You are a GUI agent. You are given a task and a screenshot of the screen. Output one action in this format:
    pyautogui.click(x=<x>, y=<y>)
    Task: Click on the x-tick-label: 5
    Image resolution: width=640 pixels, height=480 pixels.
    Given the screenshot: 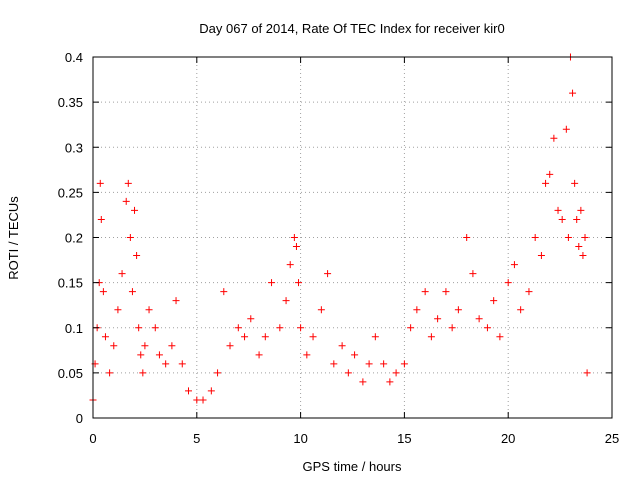 What is the action you would take?
    pyautogui.click(x=196, y=438)
    